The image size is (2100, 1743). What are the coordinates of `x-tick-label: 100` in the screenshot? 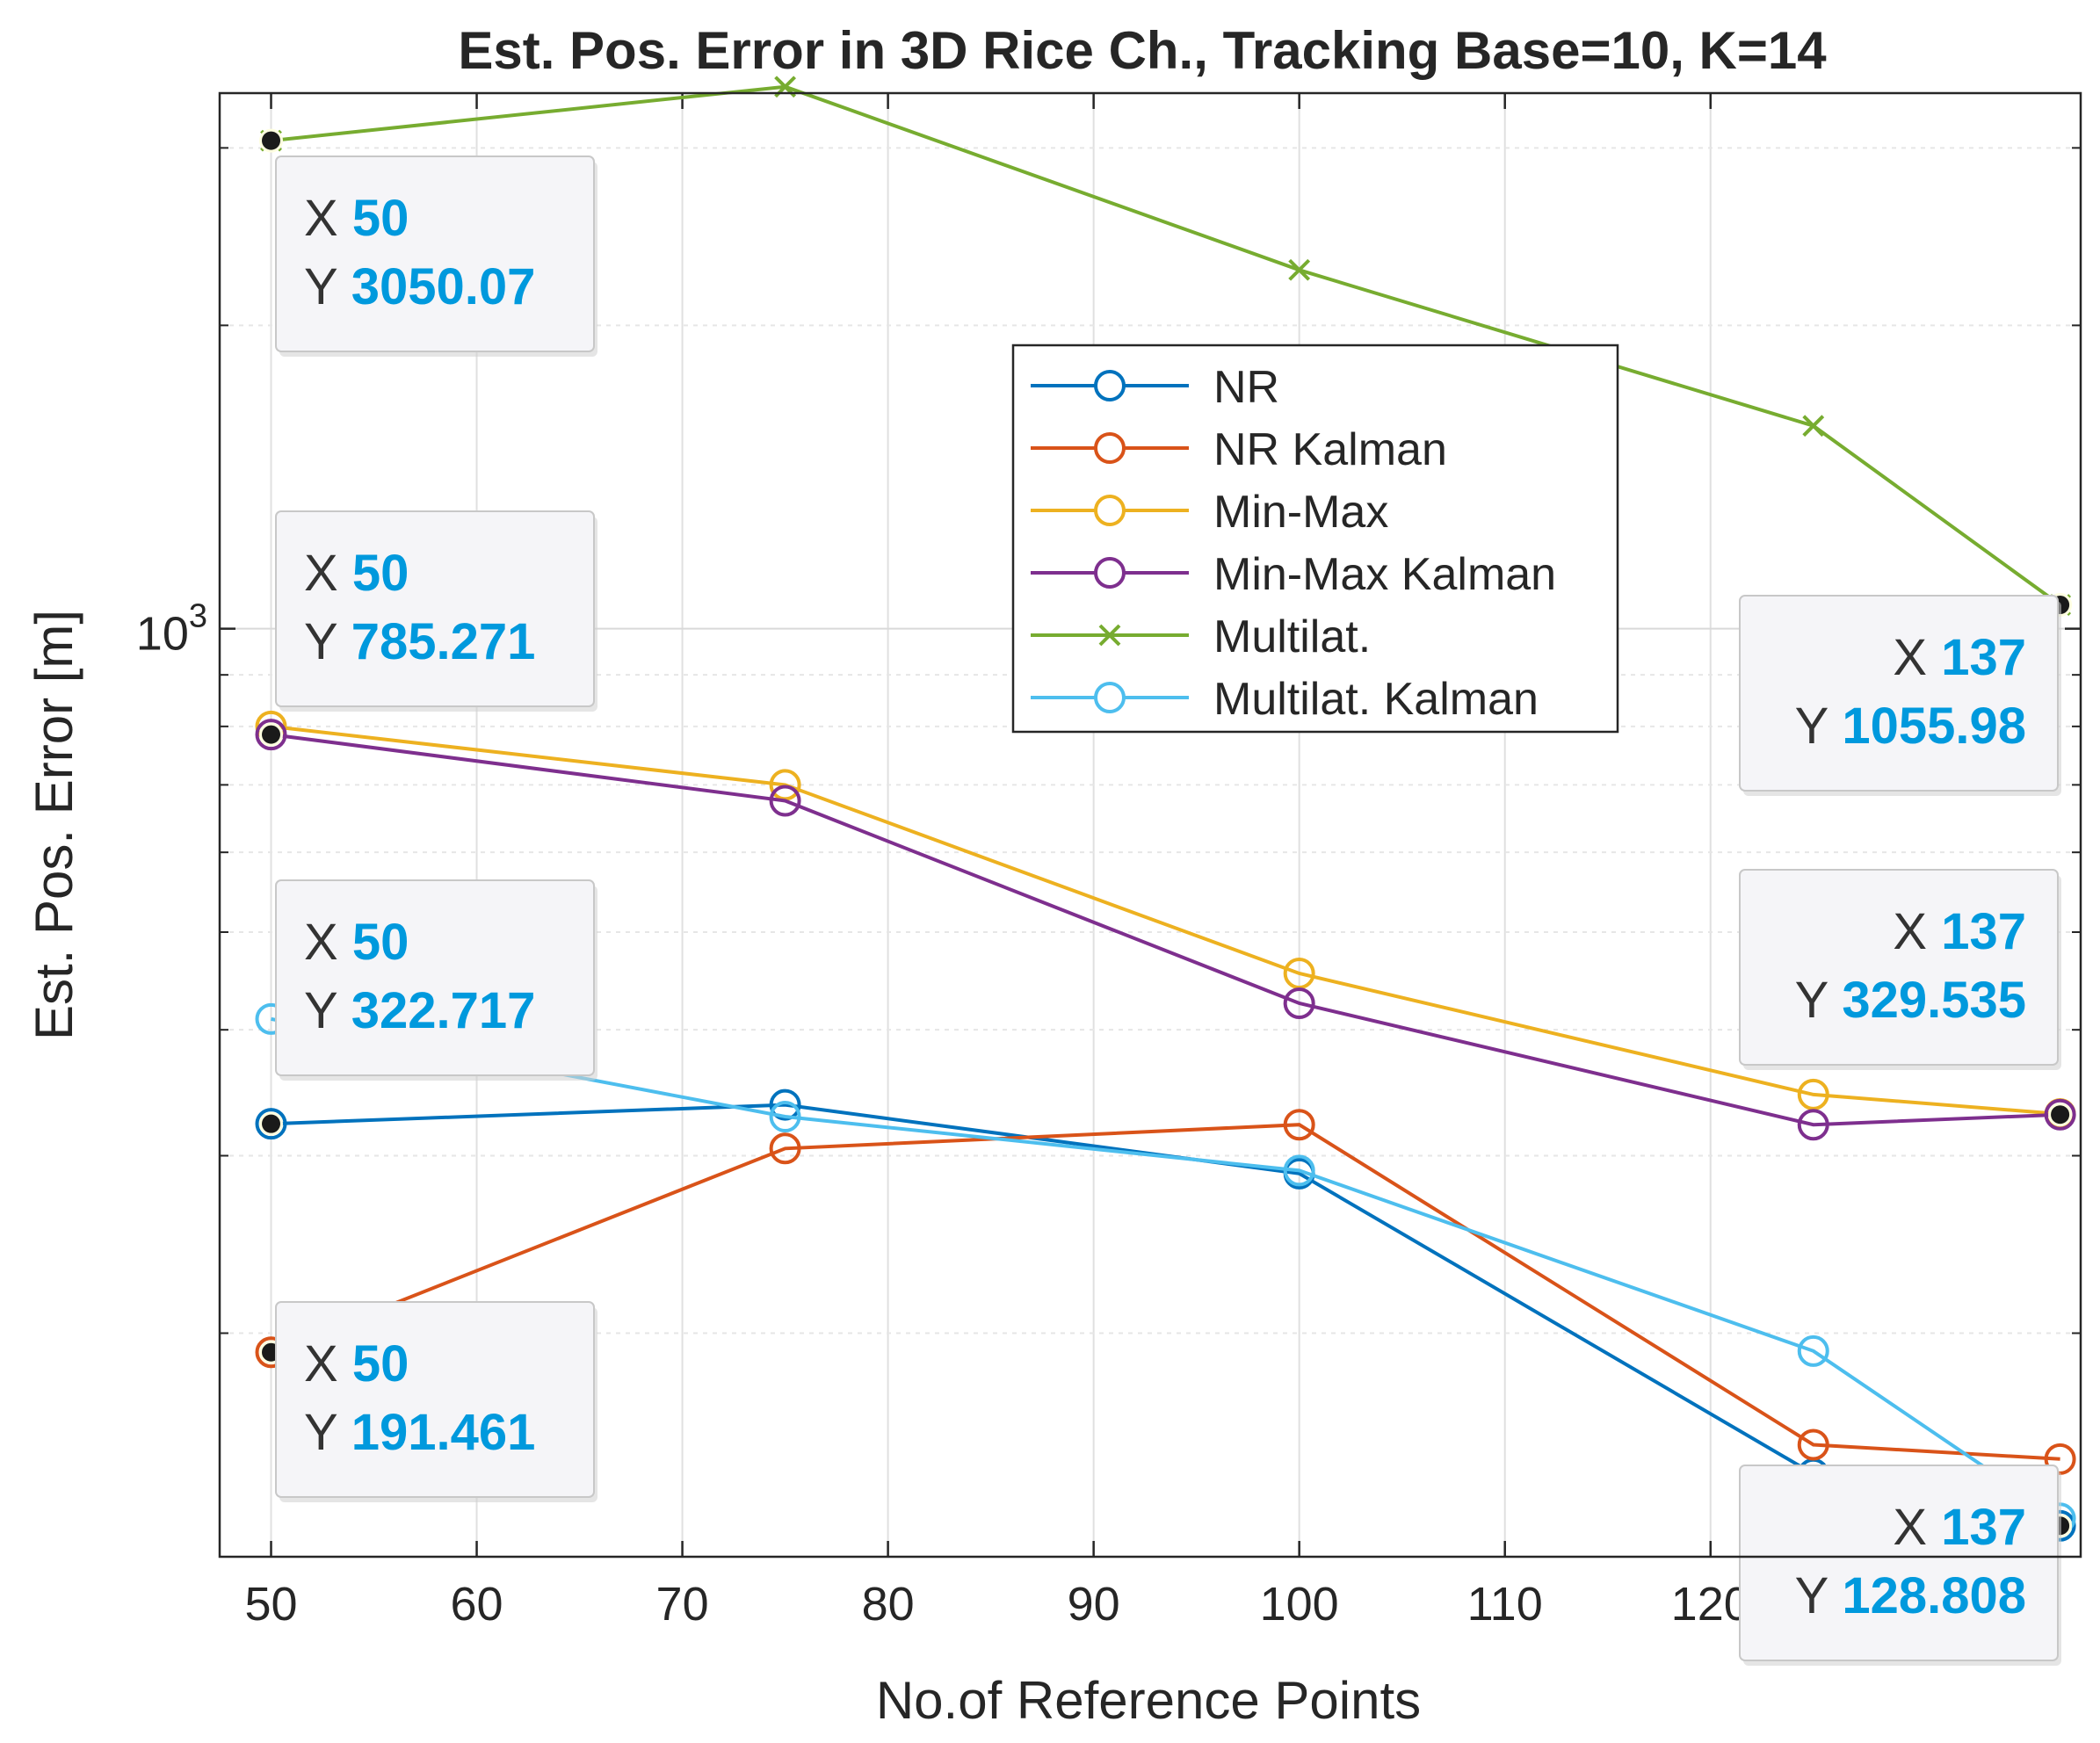 It's located at (1299, 1604).